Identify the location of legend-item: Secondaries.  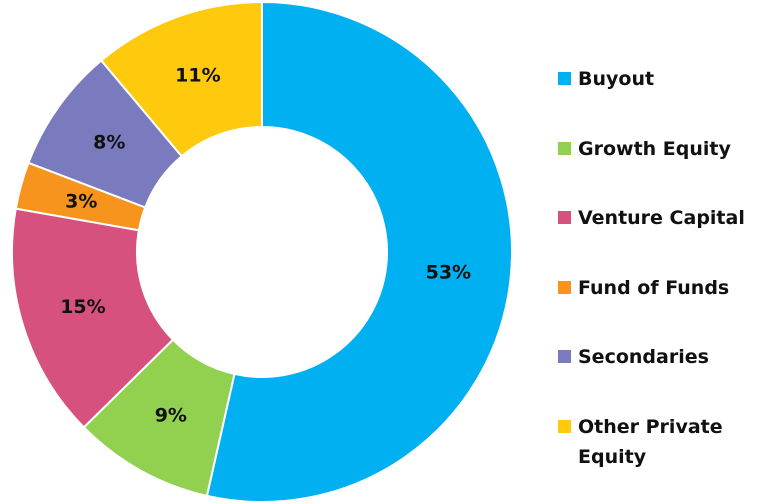
(667, 377).